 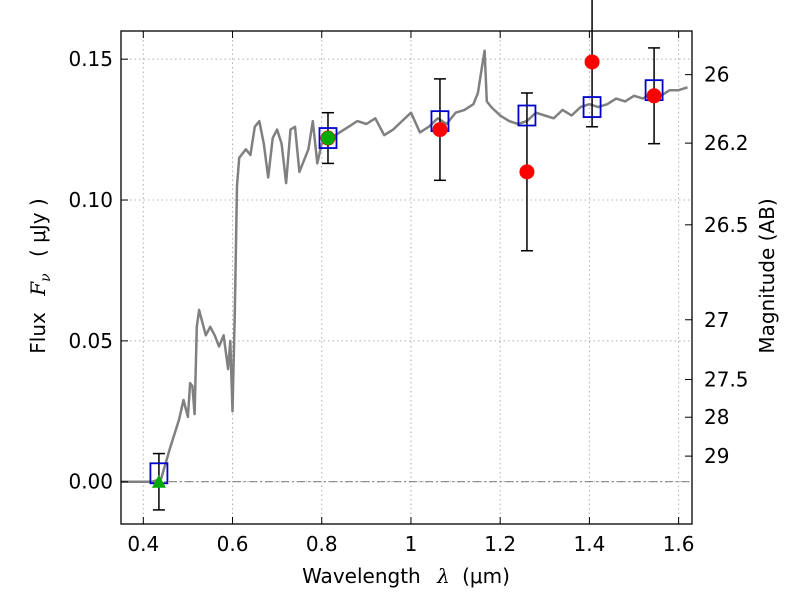 What do you see at coordinates (716, 456) in the screenshot?
I see `y2-tick-label: 29` at bounding box center [716, 456].